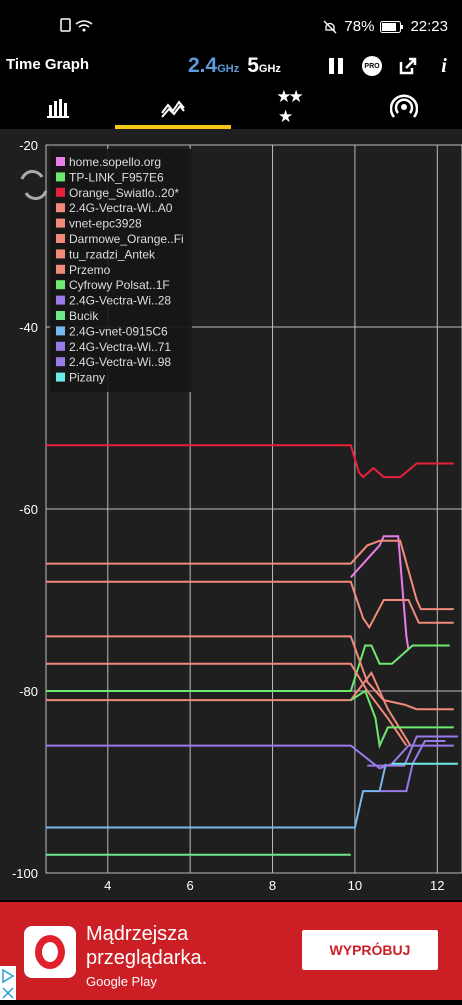  I want to click on refresh-icon, so click(34, 185).